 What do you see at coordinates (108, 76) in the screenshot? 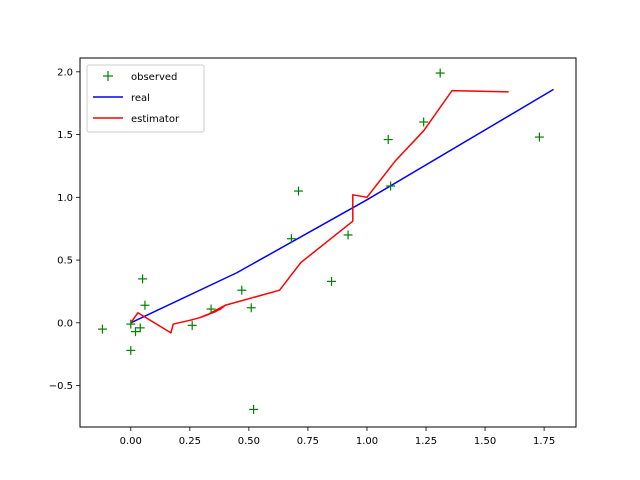
I see `legend-marker-observed` at bounding box center [108, 76].